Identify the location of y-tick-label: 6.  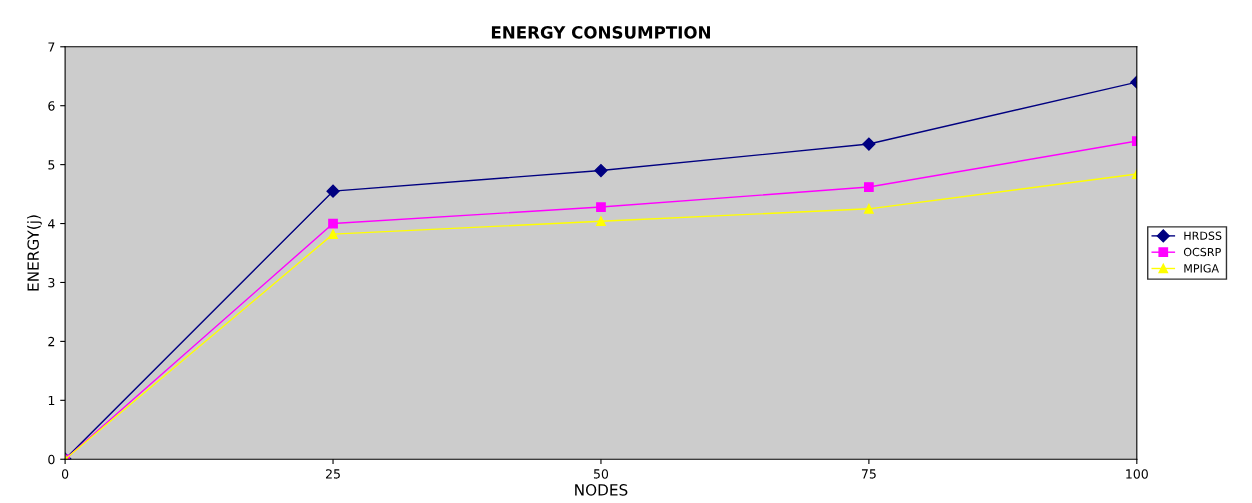
(51, 106).